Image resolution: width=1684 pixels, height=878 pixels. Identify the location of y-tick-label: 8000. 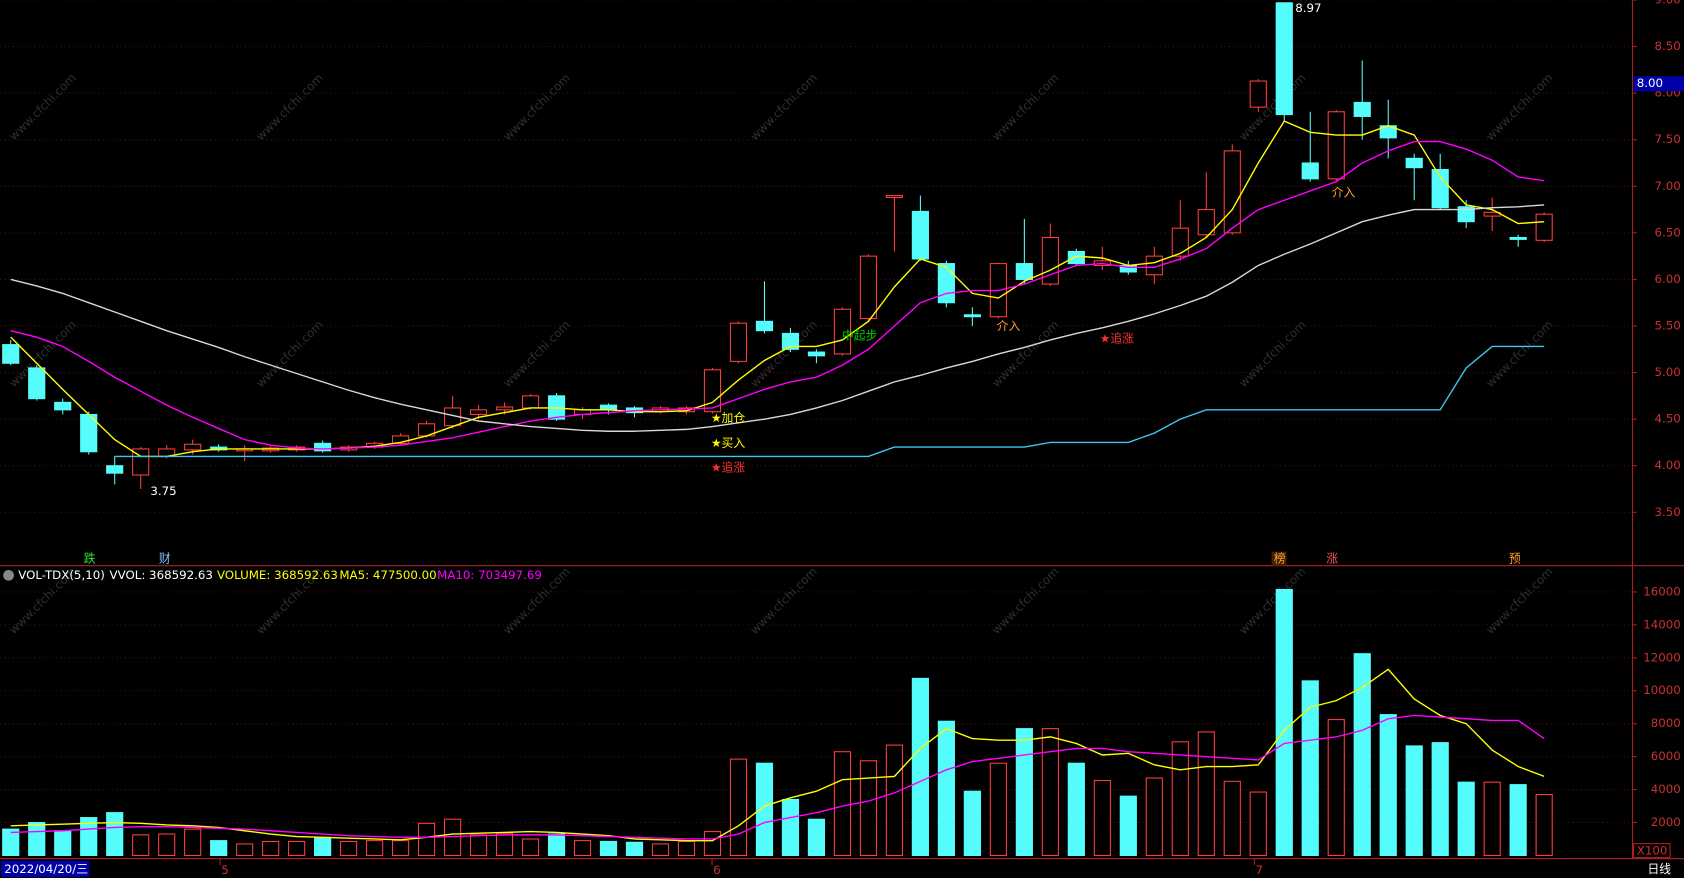
(1666, 723).